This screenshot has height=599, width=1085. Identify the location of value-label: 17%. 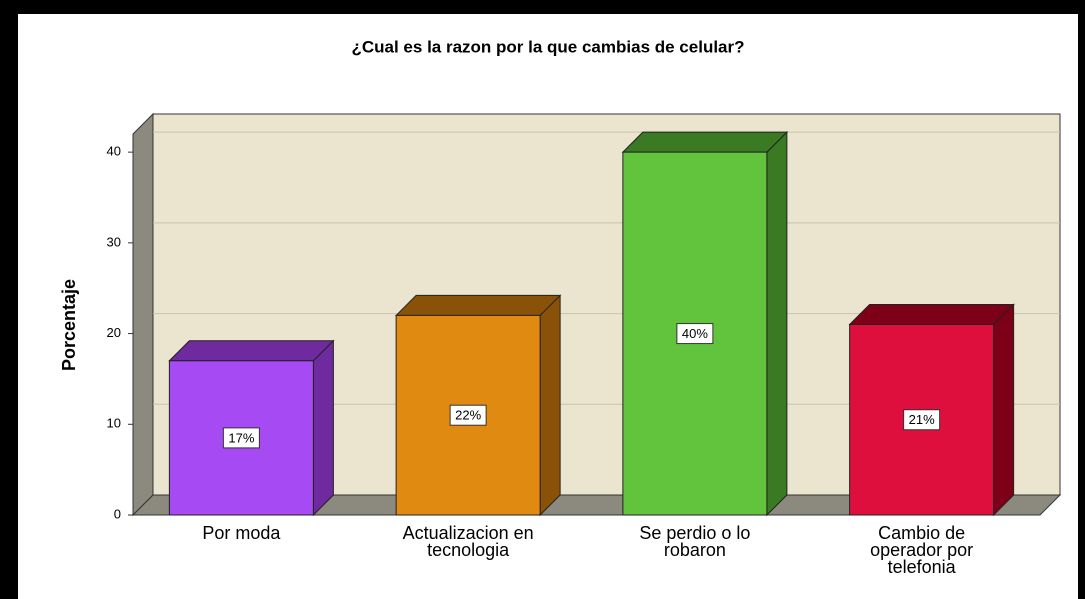
(241, 437).